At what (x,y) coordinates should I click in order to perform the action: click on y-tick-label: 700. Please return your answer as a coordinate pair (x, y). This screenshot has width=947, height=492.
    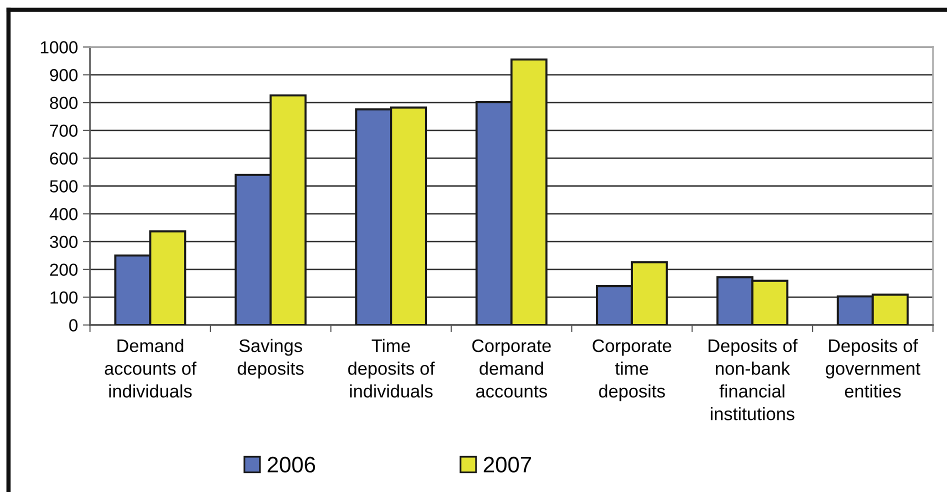
    Looking at the image, I should click on (64, 130).